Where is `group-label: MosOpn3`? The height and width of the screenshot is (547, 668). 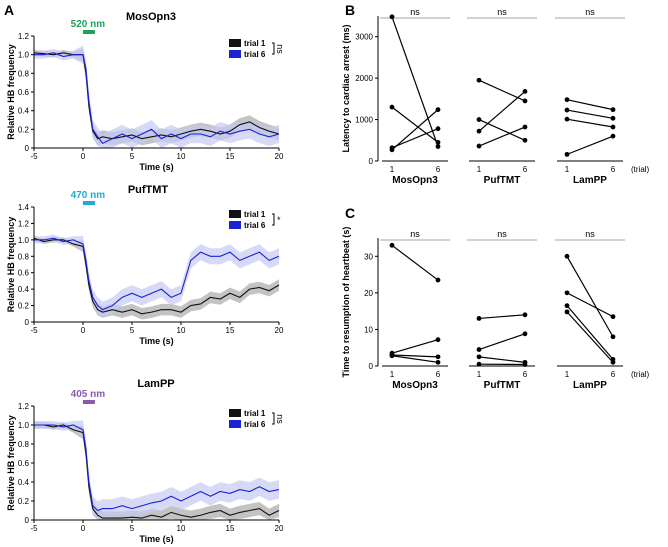 group-label: MosOpn3 is located at coordinates (415, 385).